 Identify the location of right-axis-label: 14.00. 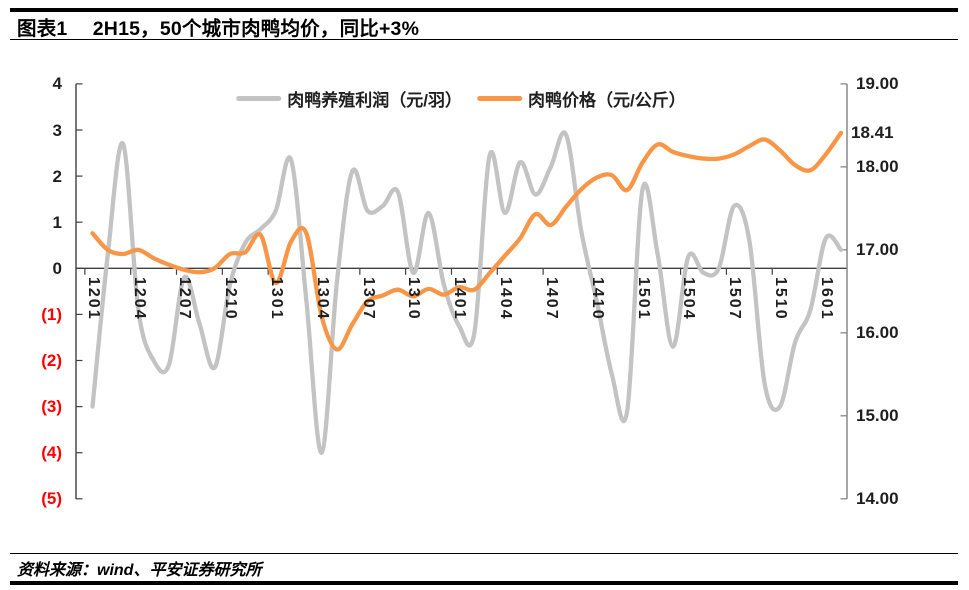
(877, 499).